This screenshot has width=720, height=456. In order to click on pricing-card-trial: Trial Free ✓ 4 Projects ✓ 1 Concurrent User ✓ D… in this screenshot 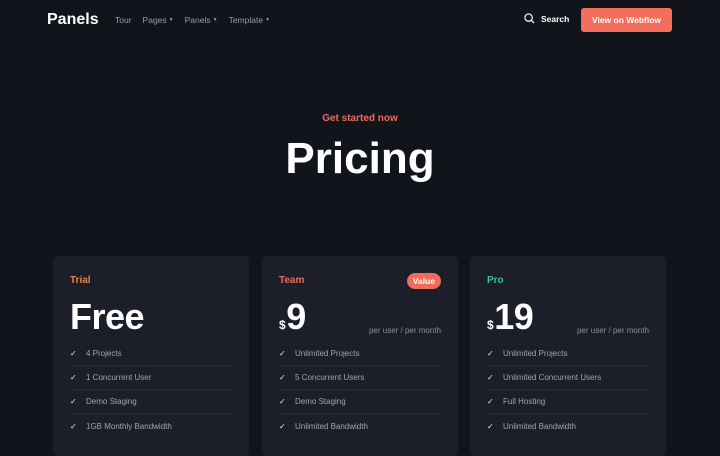, I will do `click(151, 356)`.